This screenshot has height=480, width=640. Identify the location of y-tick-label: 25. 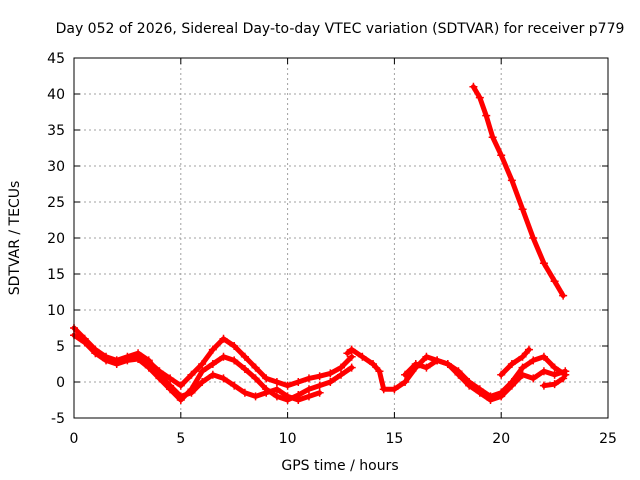
(56, 203).